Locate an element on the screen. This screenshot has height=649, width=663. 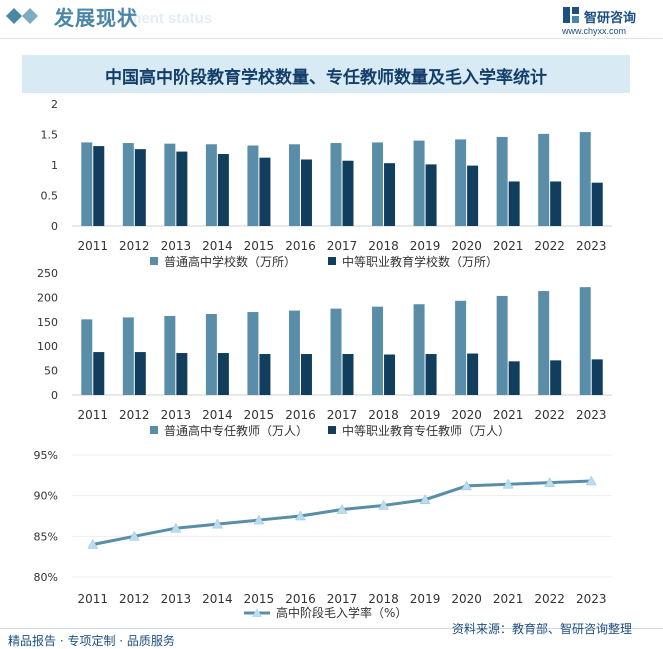
double-chevron-icon is located at coordinates (22, 16).